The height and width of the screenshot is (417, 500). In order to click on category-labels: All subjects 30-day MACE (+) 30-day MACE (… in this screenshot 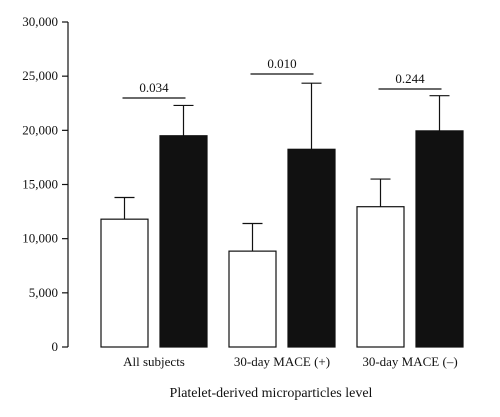, I will do `click(290, 361)`.